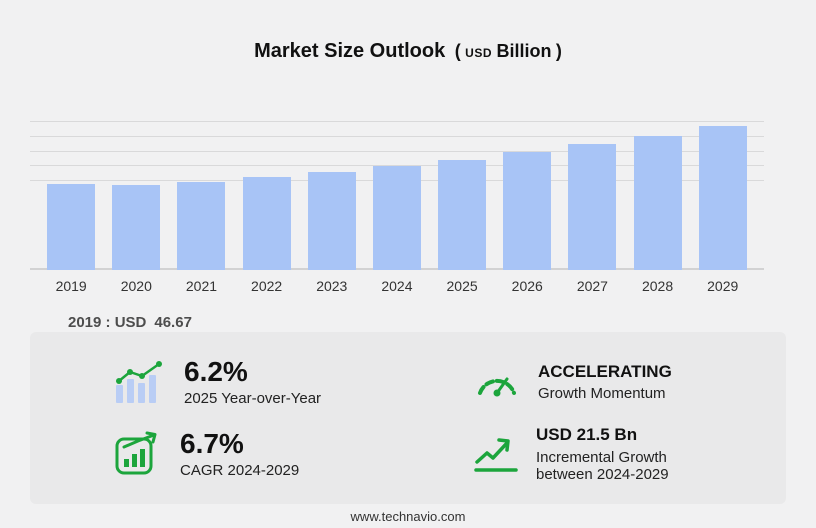  What do you see at coordinates (216, 371) in the screenshot?
I see `yoy-value: 6.2%` at bounding box center [216, 371].